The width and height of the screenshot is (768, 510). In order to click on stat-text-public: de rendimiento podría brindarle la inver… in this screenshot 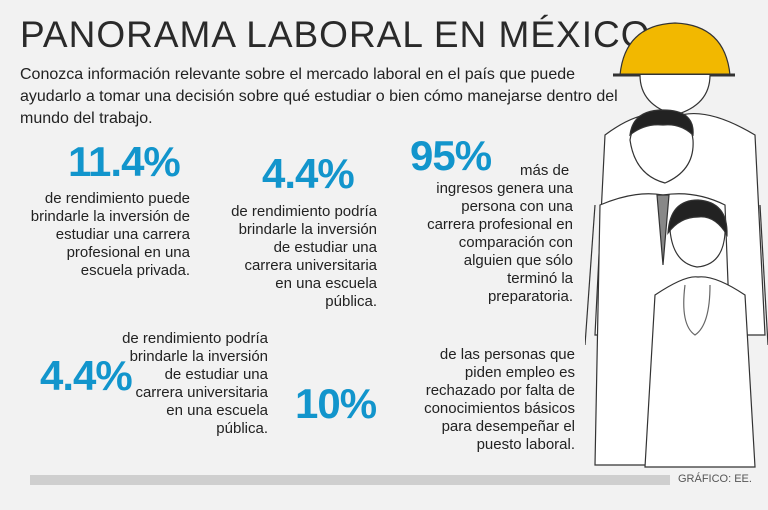, I will do `click(304, 256)`.